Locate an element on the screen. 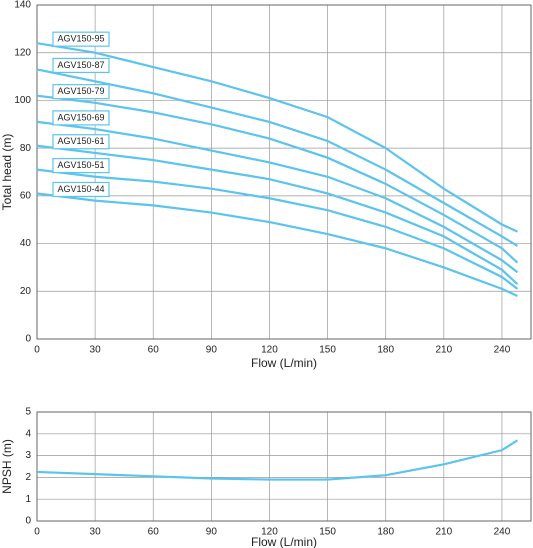 The image size is (533, 548). curve-label: AGV150-79 is located at coordinates (80, 91).